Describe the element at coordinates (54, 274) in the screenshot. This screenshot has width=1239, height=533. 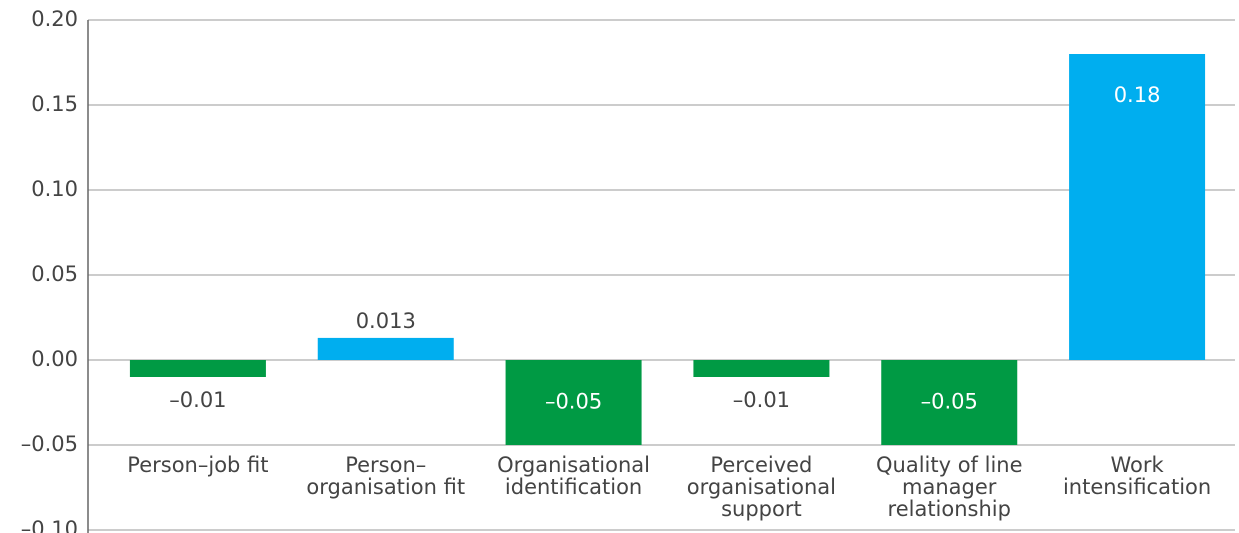
I see `y-tick-label: 0.05` at that location.